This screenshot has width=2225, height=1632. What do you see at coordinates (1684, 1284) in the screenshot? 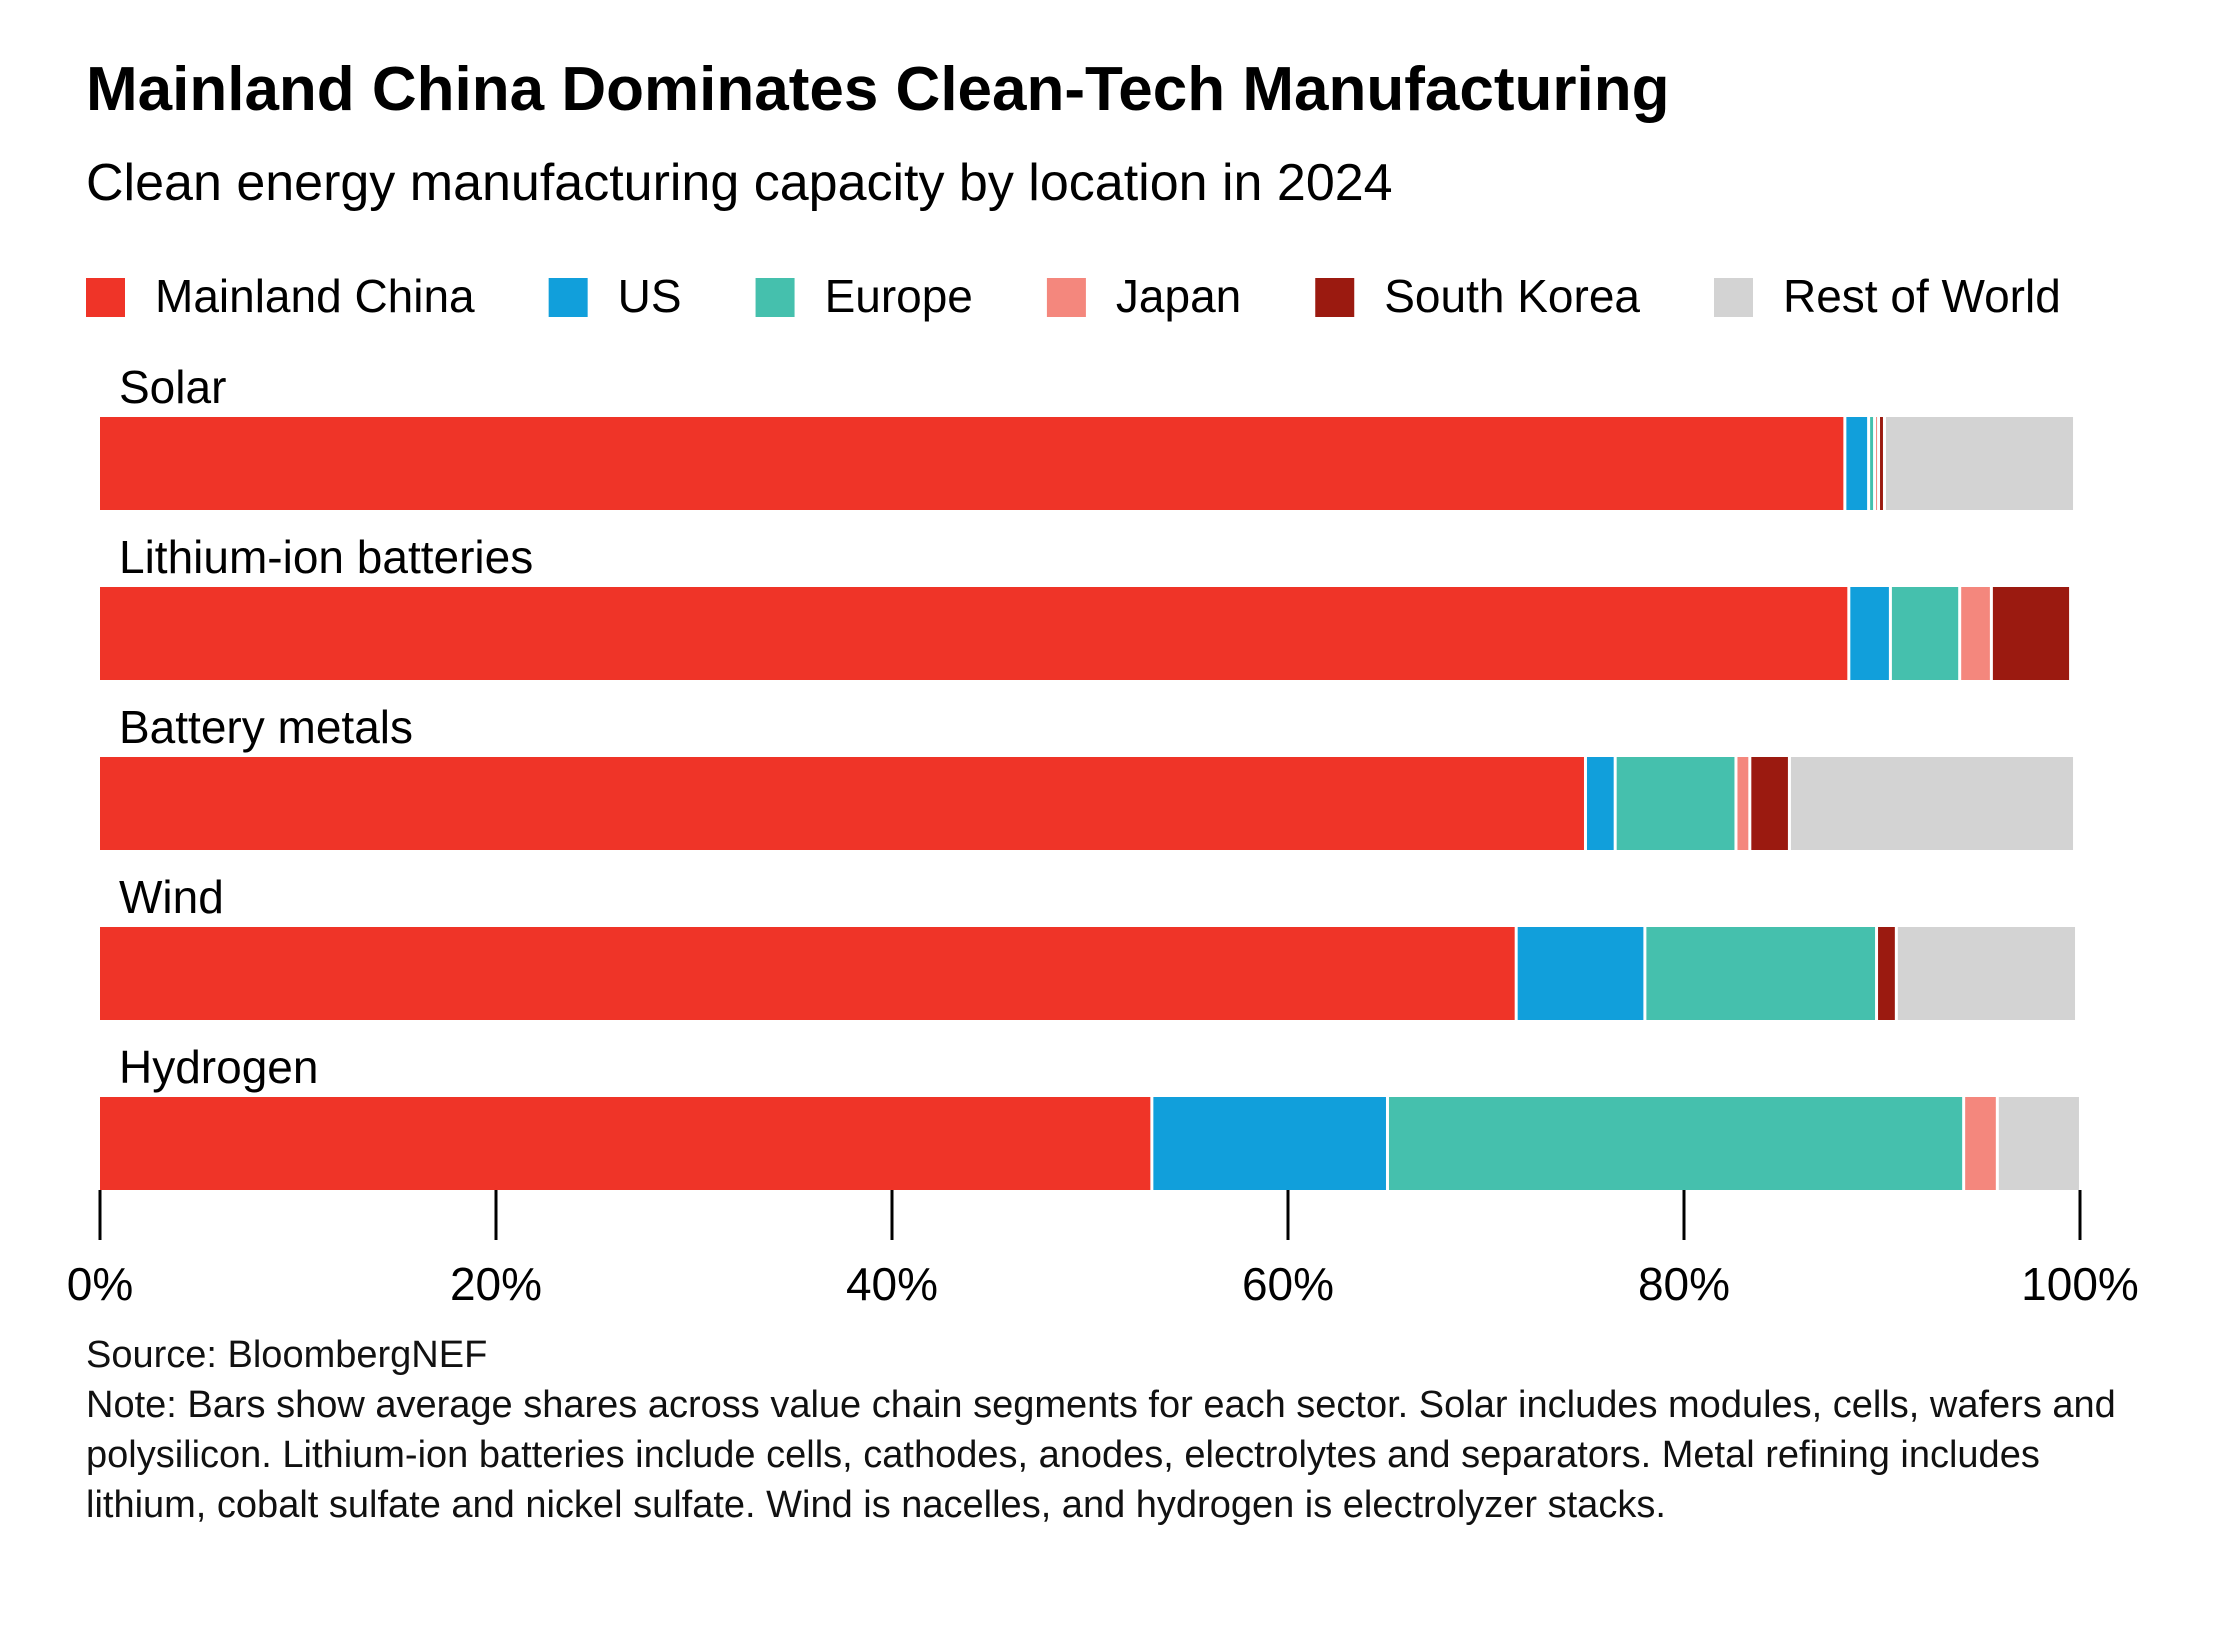
I see `x-tick-label: 80%` at bounding box center [1684, 1284].